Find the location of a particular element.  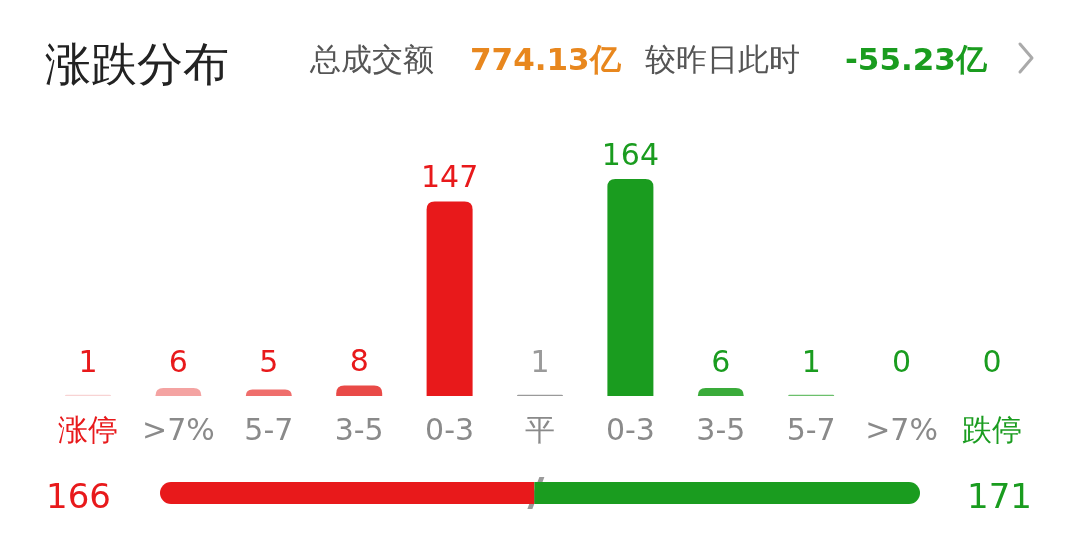

text: 较昨日此时 is located at coordinates (722, 59).